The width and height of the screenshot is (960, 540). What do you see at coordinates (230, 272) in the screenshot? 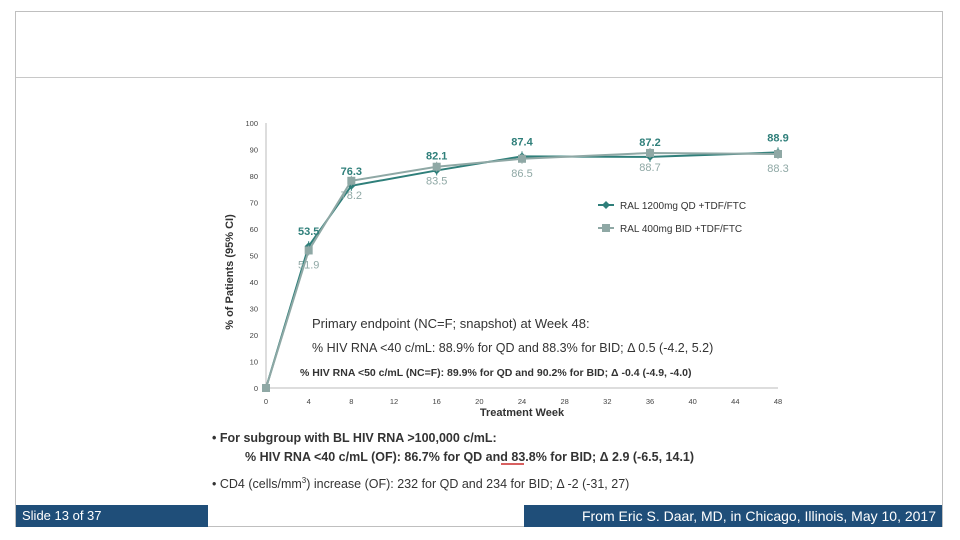
I see `y-axis-title: % of Patients (95% CI)` at bounding box center [230, 272].